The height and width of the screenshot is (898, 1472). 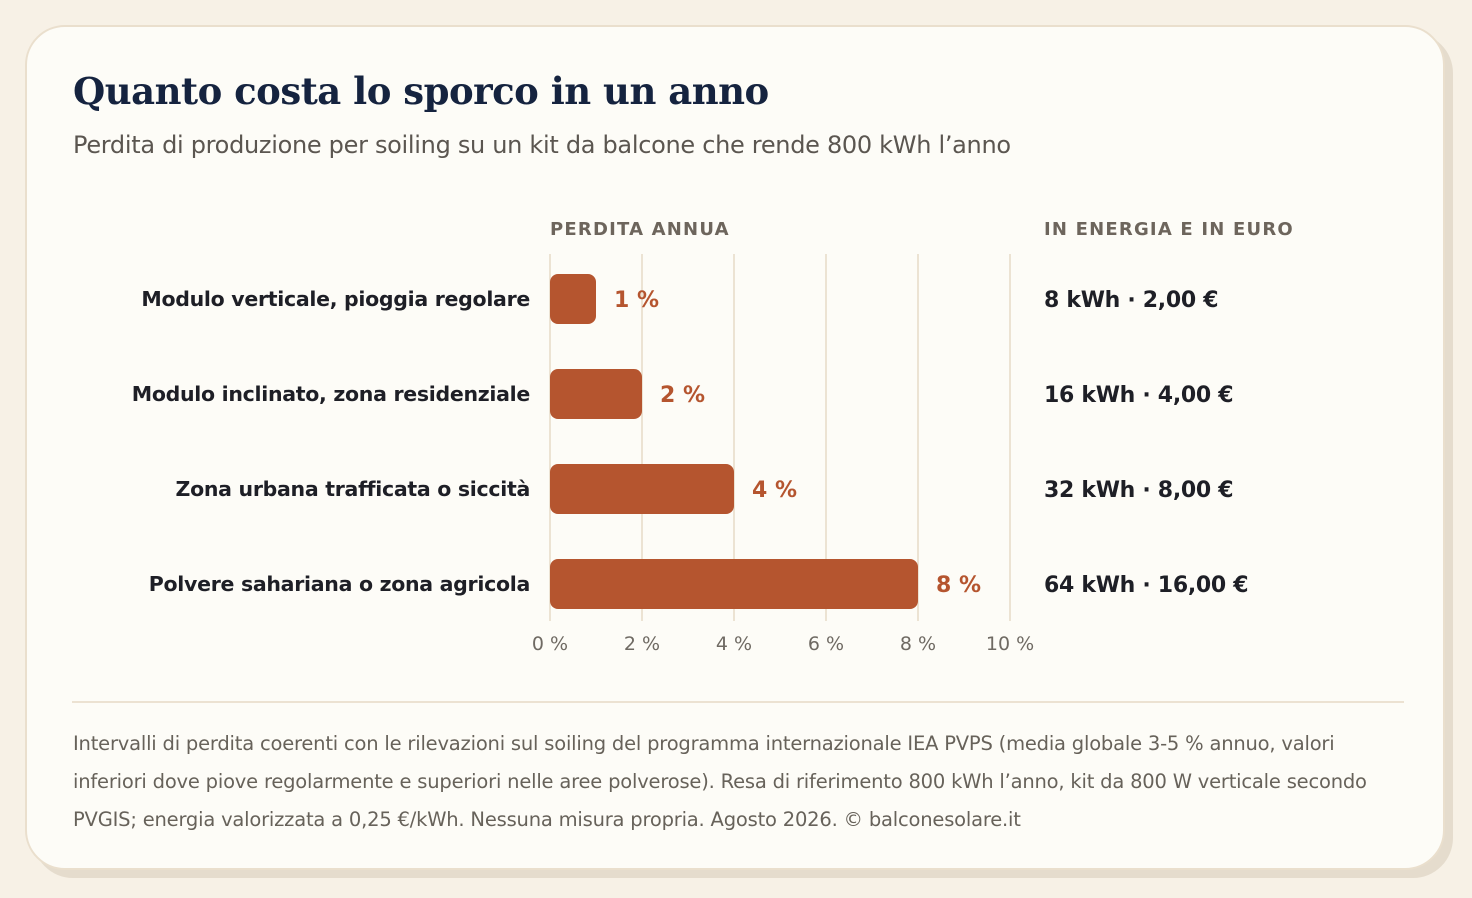 I want to click on x-tick-label: 4 %, so click(x=734, y=644).